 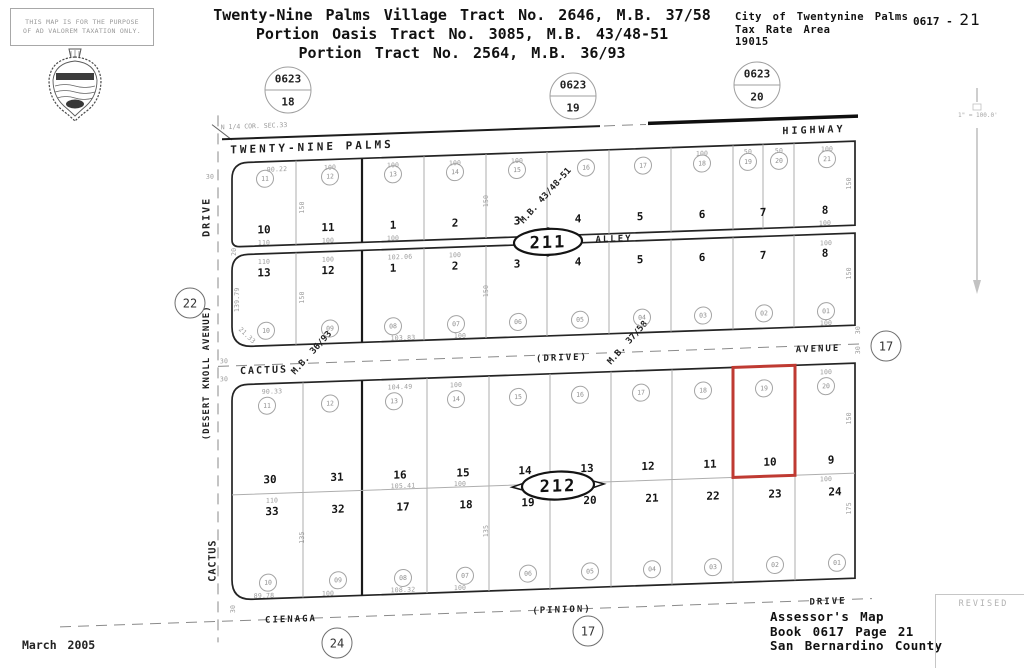 I want to click on highway-line-thick, so click(x=753, y=120).